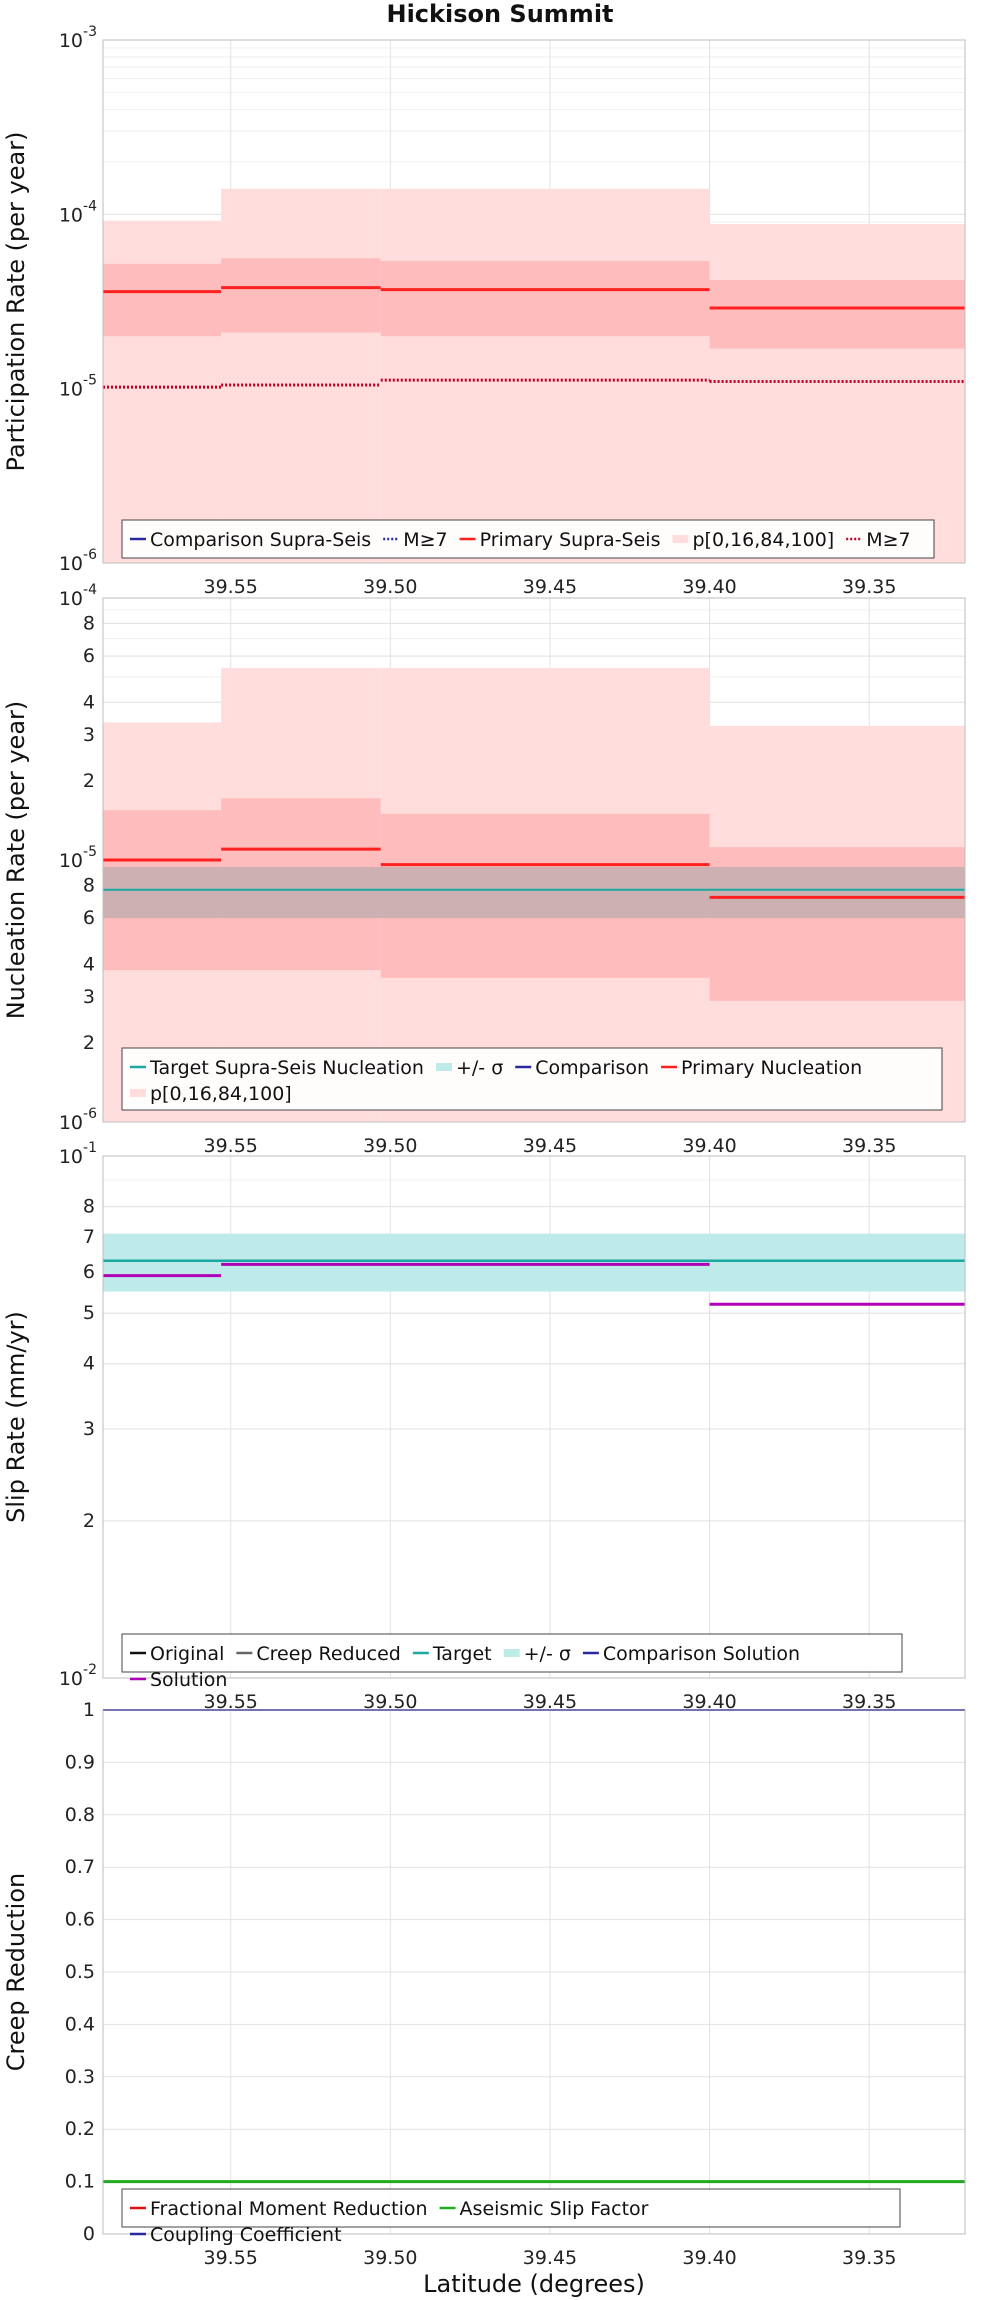 The width and height of the screenshot is (1000, 2300). Describe the element at coordinates (187, 1654) in the screenshot. I see `legend-label: Original` at that location.